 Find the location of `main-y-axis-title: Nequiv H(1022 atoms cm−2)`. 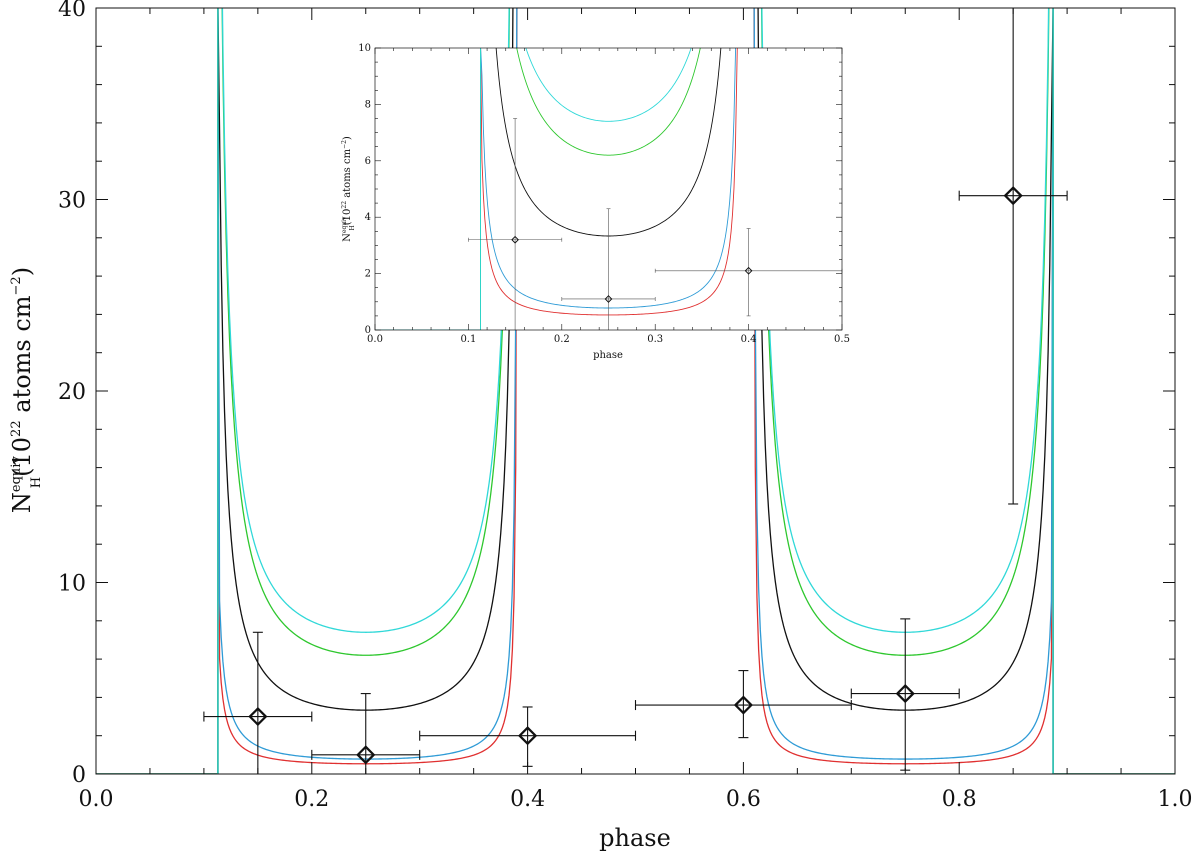

main-y-axis-title: Nequiv H(1022 atoms cm−2) is located at coordinates (26, 390).